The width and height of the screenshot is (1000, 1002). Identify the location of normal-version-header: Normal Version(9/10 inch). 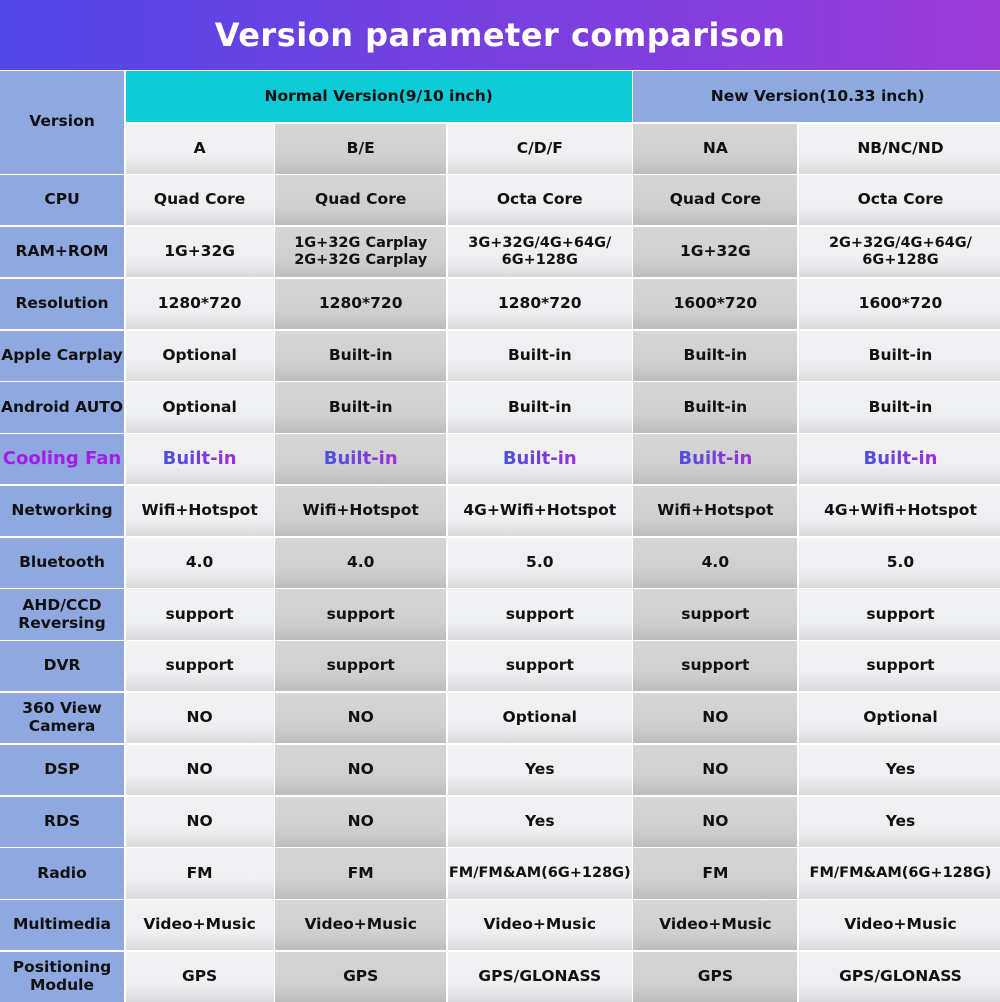
(378, 96).